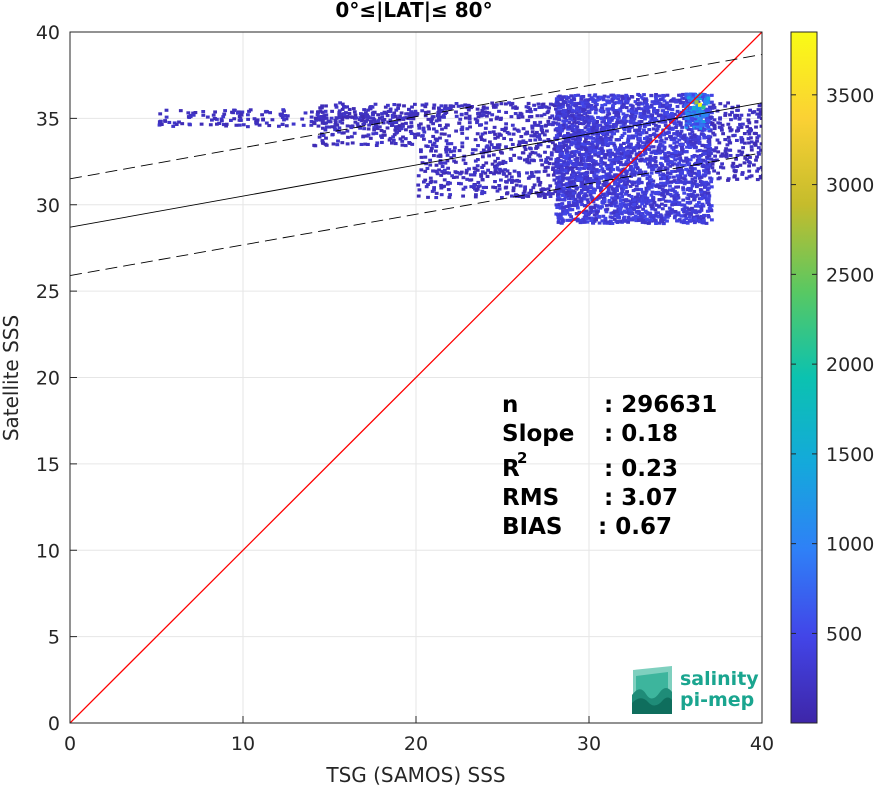 This screenshot has height=789, width=879. What do you see at coordinates (850, 455) in the screenshot?
I see `colorbar-tick-label: 1500` at bounding box center [850, 455].